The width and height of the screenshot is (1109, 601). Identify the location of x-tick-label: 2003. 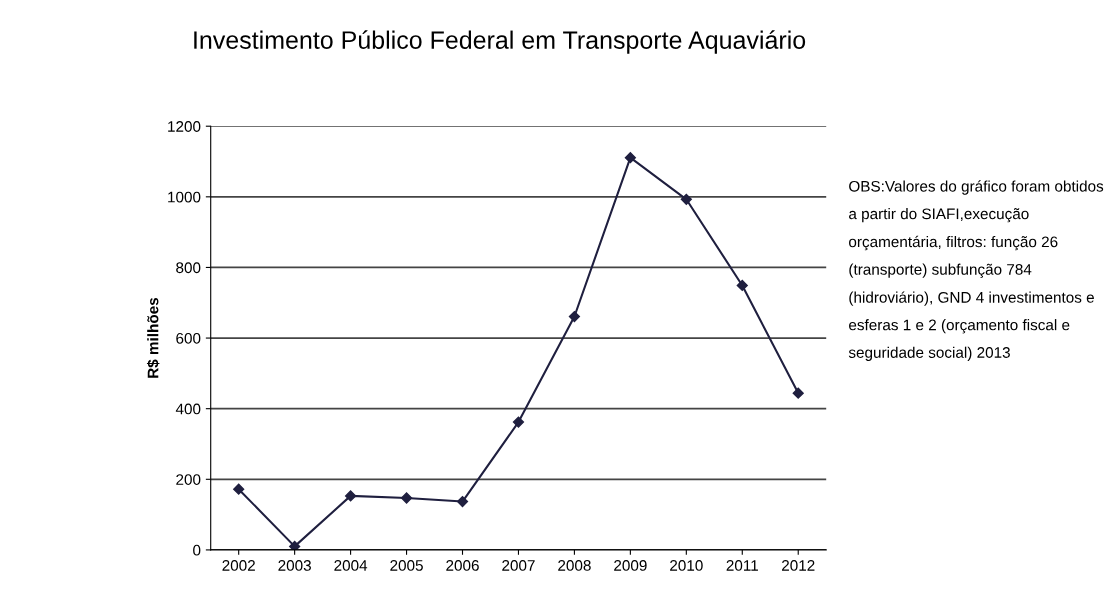
(294, 565).